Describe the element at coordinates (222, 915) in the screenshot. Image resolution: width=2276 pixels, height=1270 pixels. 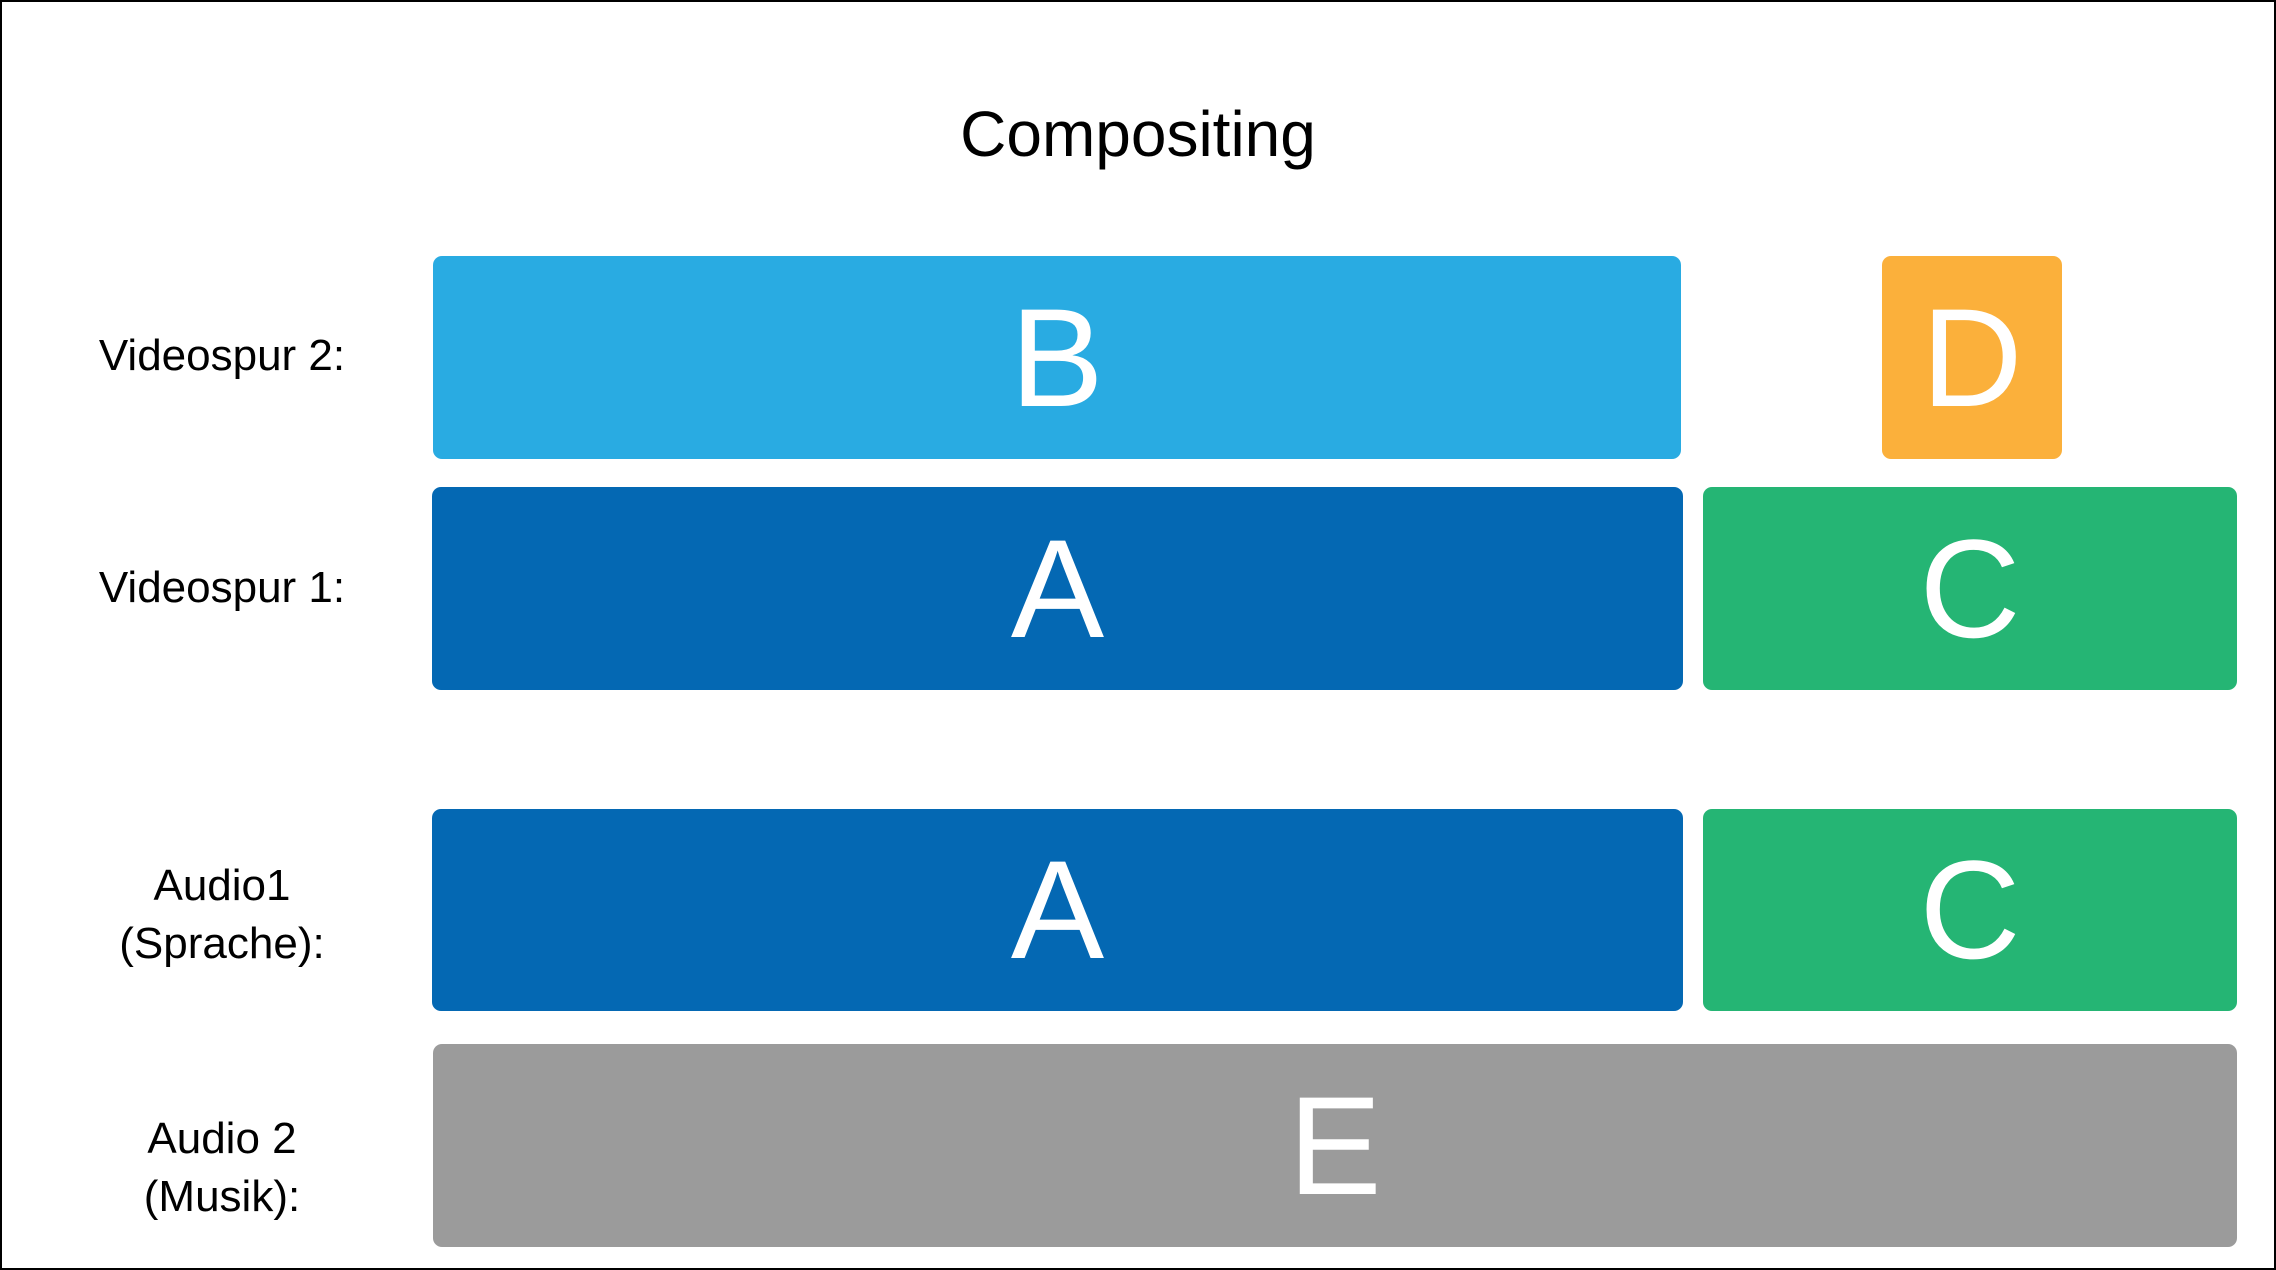
I see `track-label-audio1: Audio1 (Sprache):` at that location.